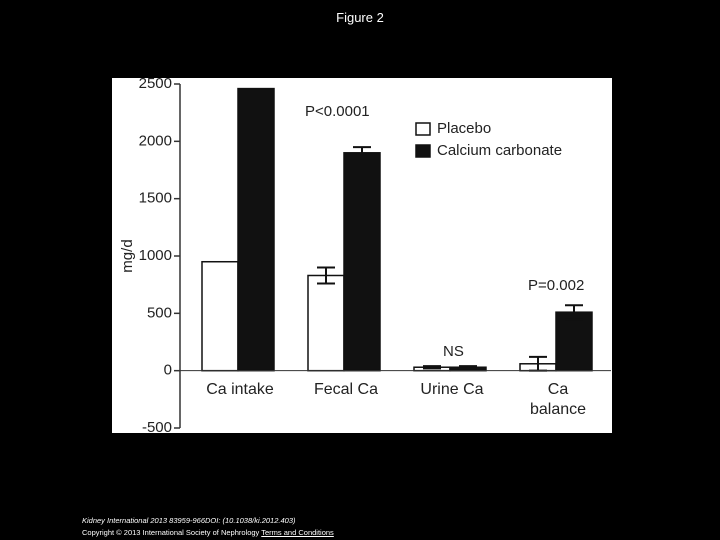 The image size is (720, 540). Describe the element at coordinates (452, 389) in the screenshot. I see `x-tick-label: Urine Ca` at that location.